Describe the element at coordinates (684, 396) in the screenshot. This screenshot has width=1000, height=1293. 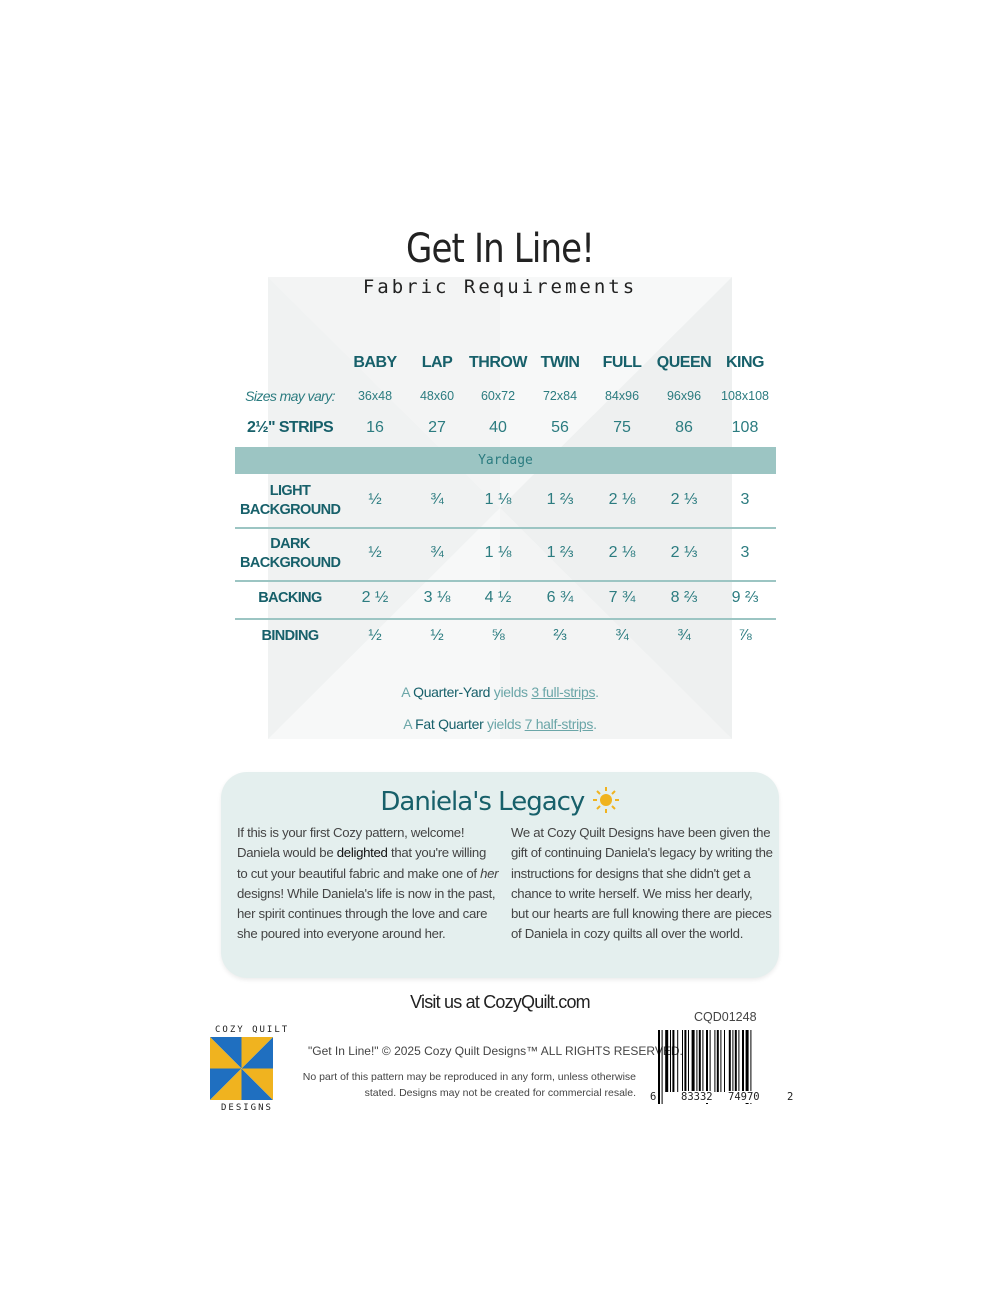
I see `size-cell: 96x96` at that location.